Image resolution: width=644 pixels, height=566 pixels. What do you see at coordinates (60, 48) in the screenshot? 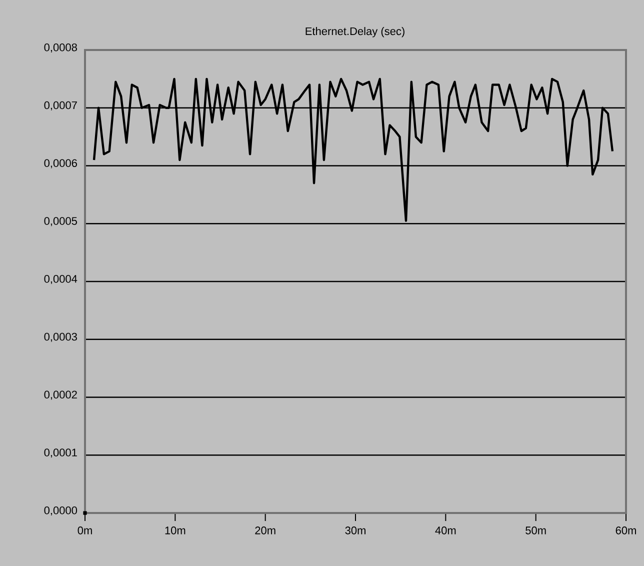
I see `y-tick-label: 0,0008` at bounding box center [60, 48].